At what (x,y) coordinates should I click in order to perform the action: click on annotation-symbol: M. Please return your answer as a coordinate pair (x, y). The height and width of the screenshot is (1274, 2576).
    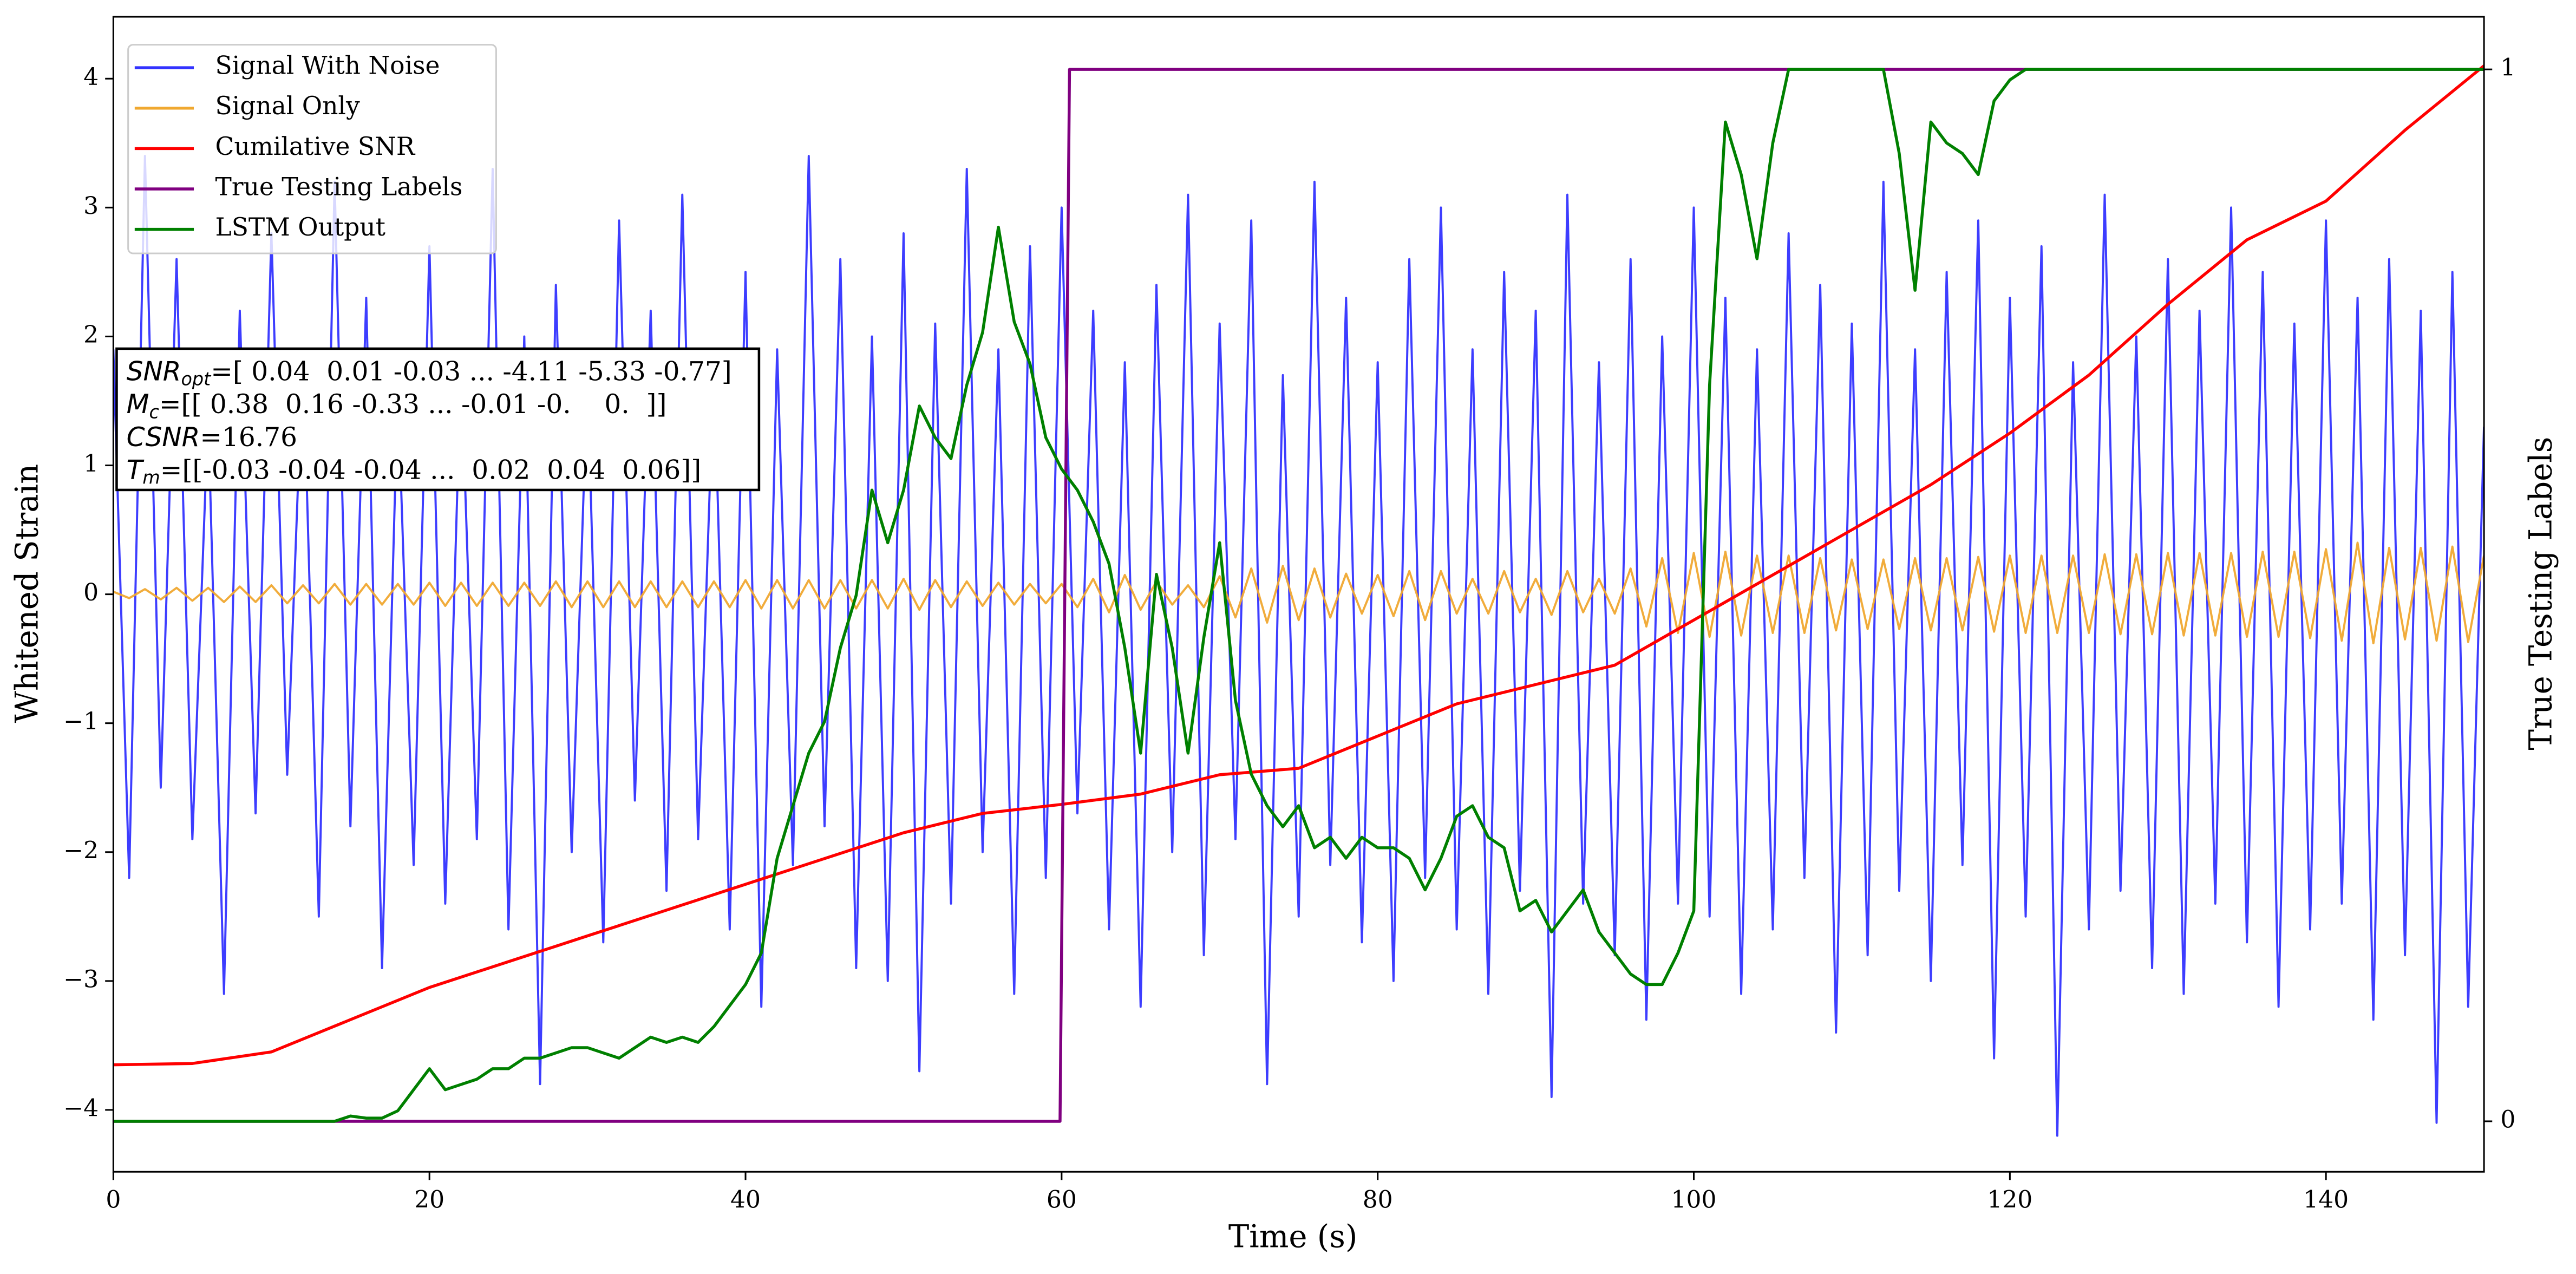
    Looking at the image, I should click on (138, 404).